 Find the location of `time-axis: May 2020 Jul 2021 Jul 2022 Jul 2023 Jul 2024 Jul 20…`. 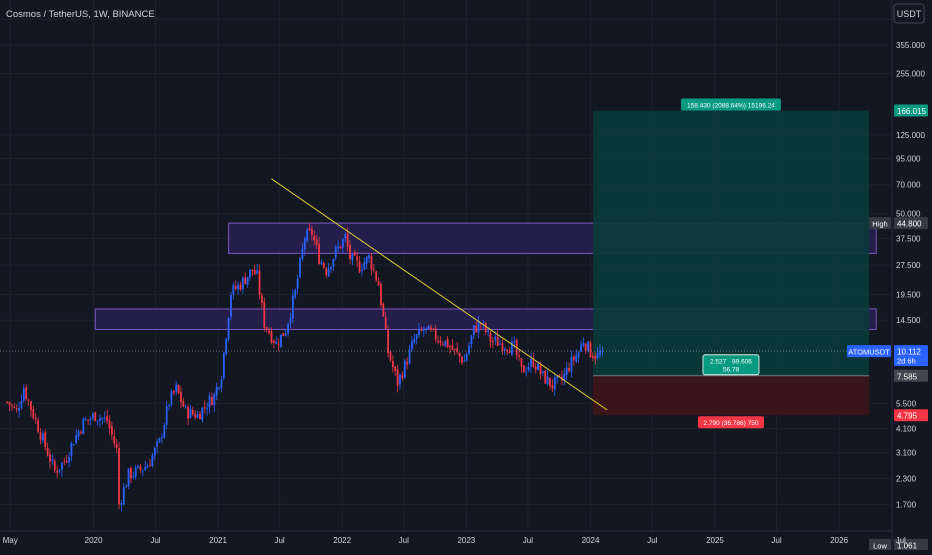

time-axis: May 2020 Jul 2021 Jul 2022 Jul 2023 Jul 2024 Jul 20… is located at coordinates (454, 540).